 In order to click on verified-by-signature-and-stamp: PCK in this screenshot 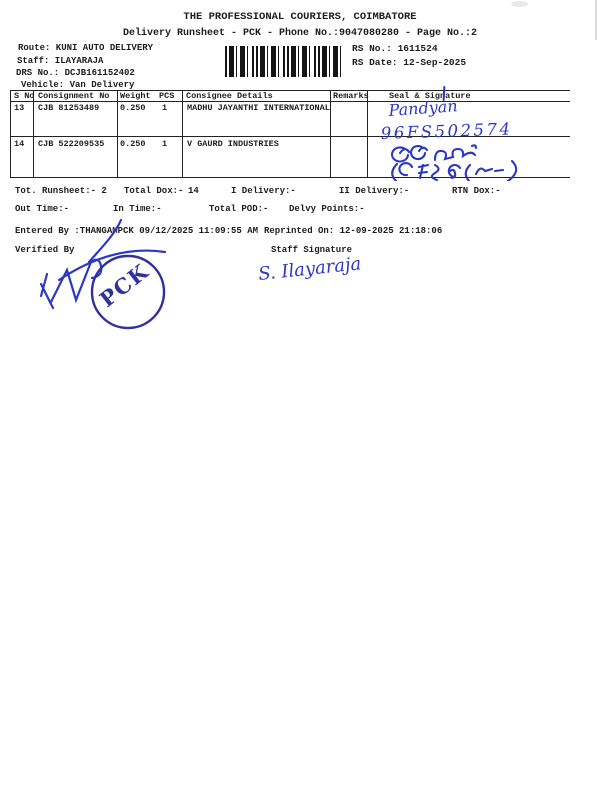, I will do `click(103, 274)`.